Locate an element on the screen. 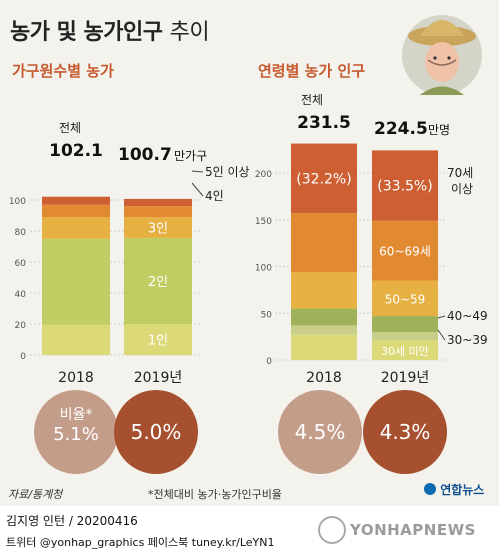 This screenshot has width=499, height=553. title-main: 농가 및 농가인구 is located at coordinates (86, 32).